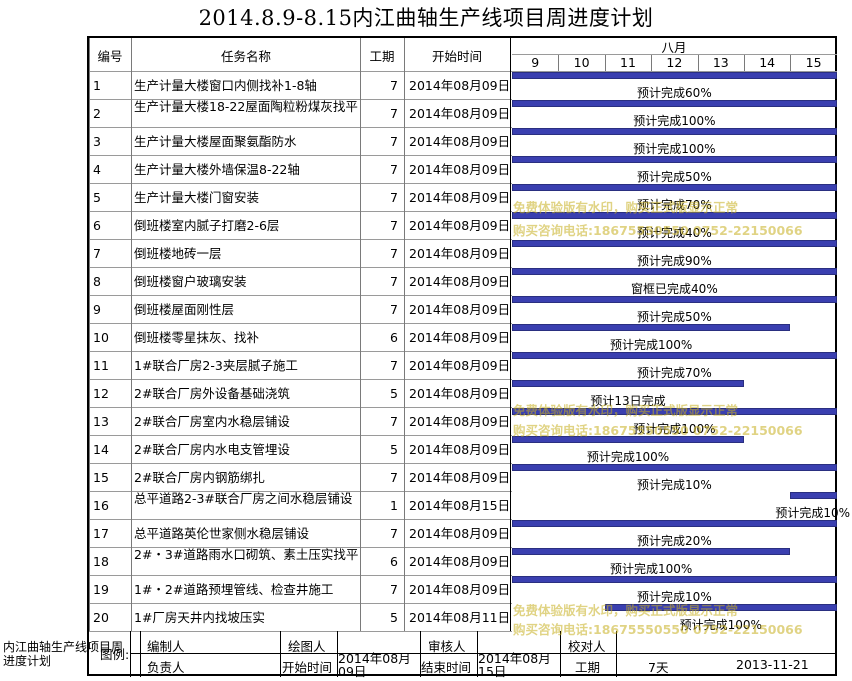 This screenshot has width=852, height=681. Describe the element at coordinates (97, 141) in the screenshot. I see `row-number: 3` at that location.